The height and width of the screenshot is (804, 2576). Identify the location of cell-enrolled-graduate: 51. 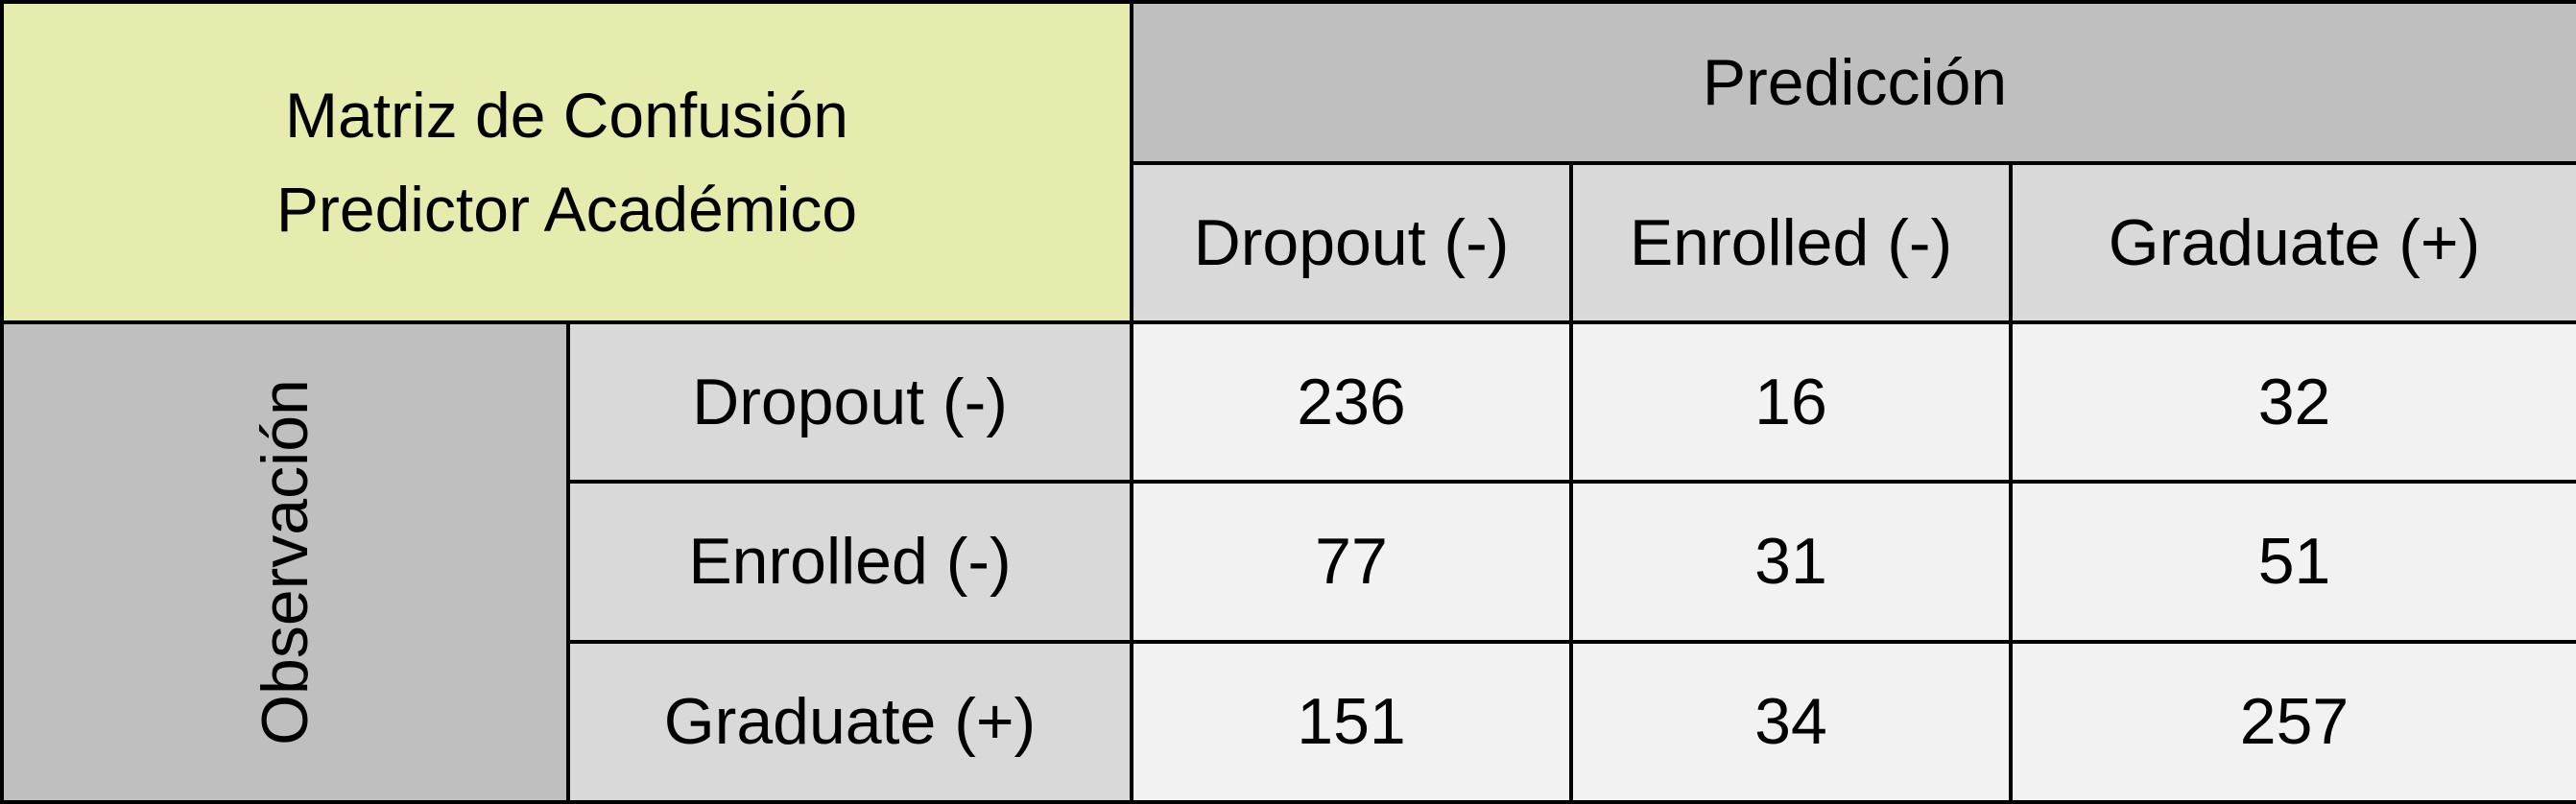
(2292, 562).